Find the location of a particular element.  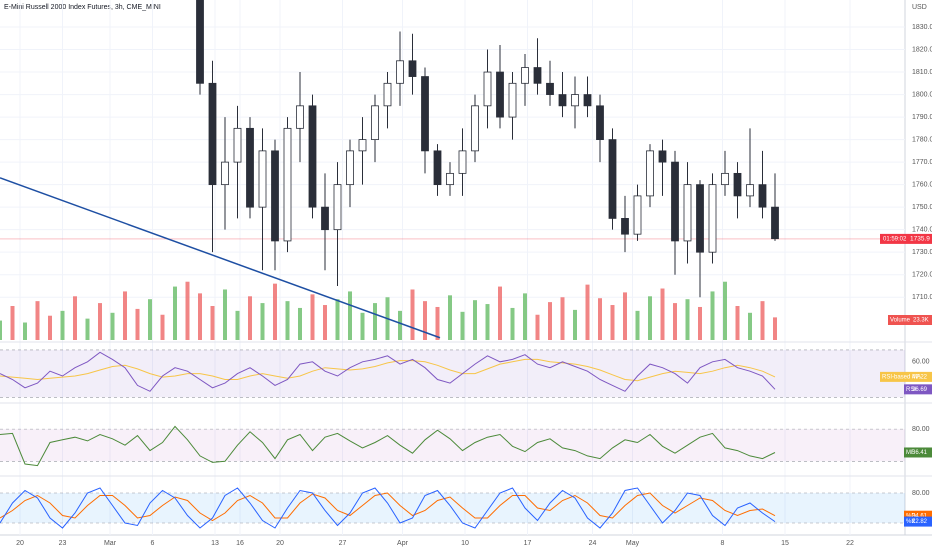

y-tick-label: 1740.0 is located at coordinates (922, 230).